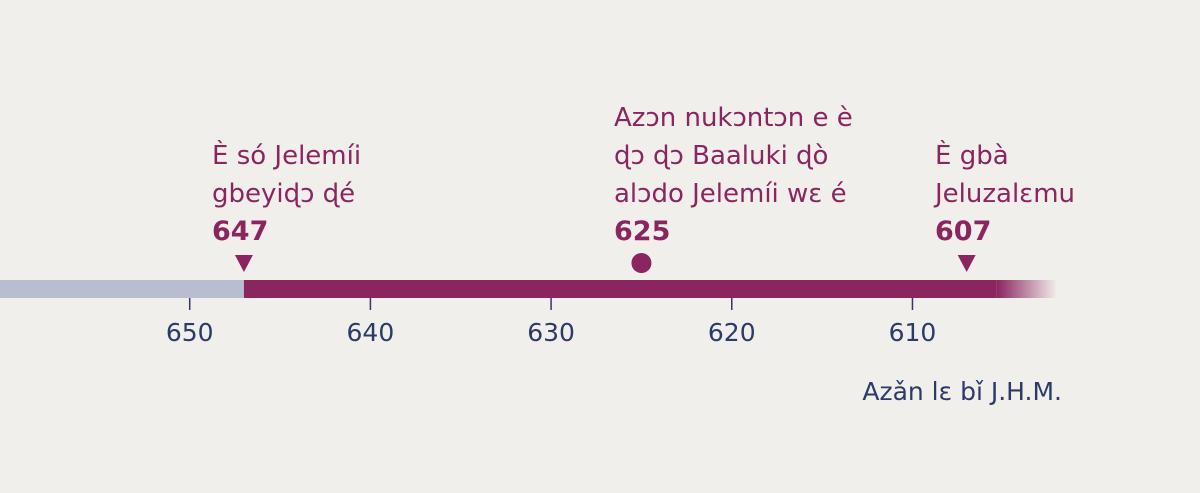 Image resolution: width=1200 pixels, height=493 pixels. I want to click on event-label: alɔdo Jelemíi wɛ é, so click(730, 194).